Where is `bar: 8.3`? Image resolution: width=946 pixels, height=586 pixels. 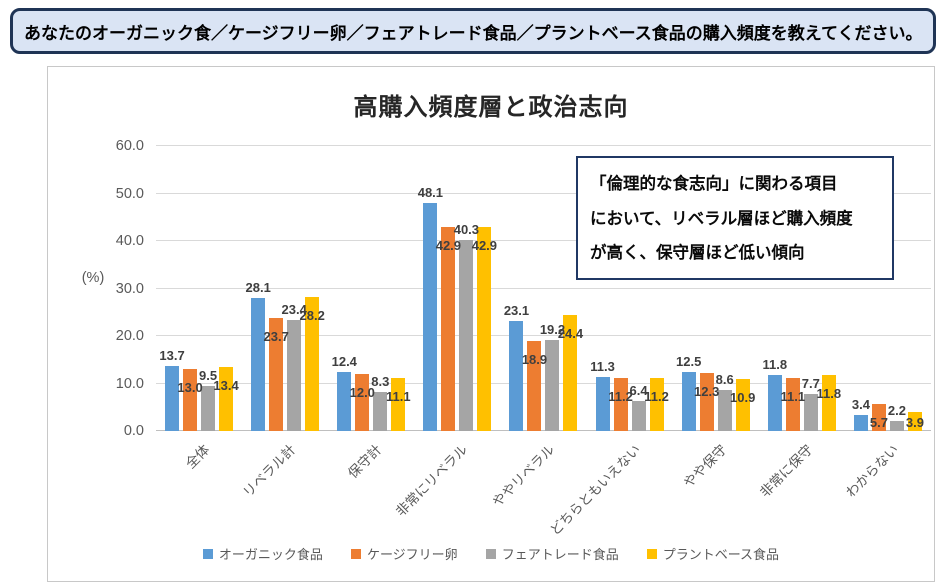
bar: 8.3 is located at coordinates (380, 403).